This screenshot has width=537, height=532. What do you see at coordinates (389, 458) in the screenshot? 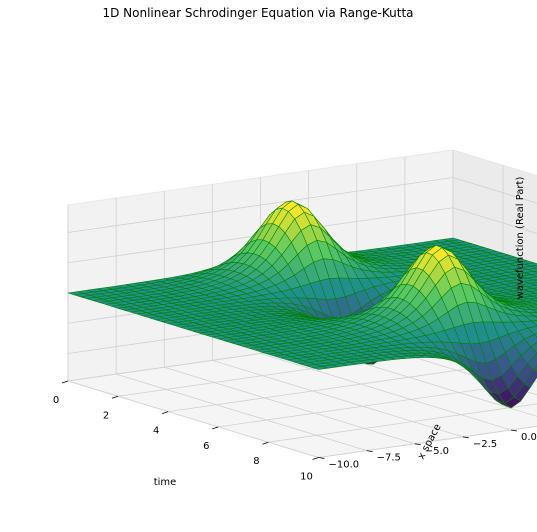
I see `y-tick-label: −7.5` at bounding box center [389, 458].